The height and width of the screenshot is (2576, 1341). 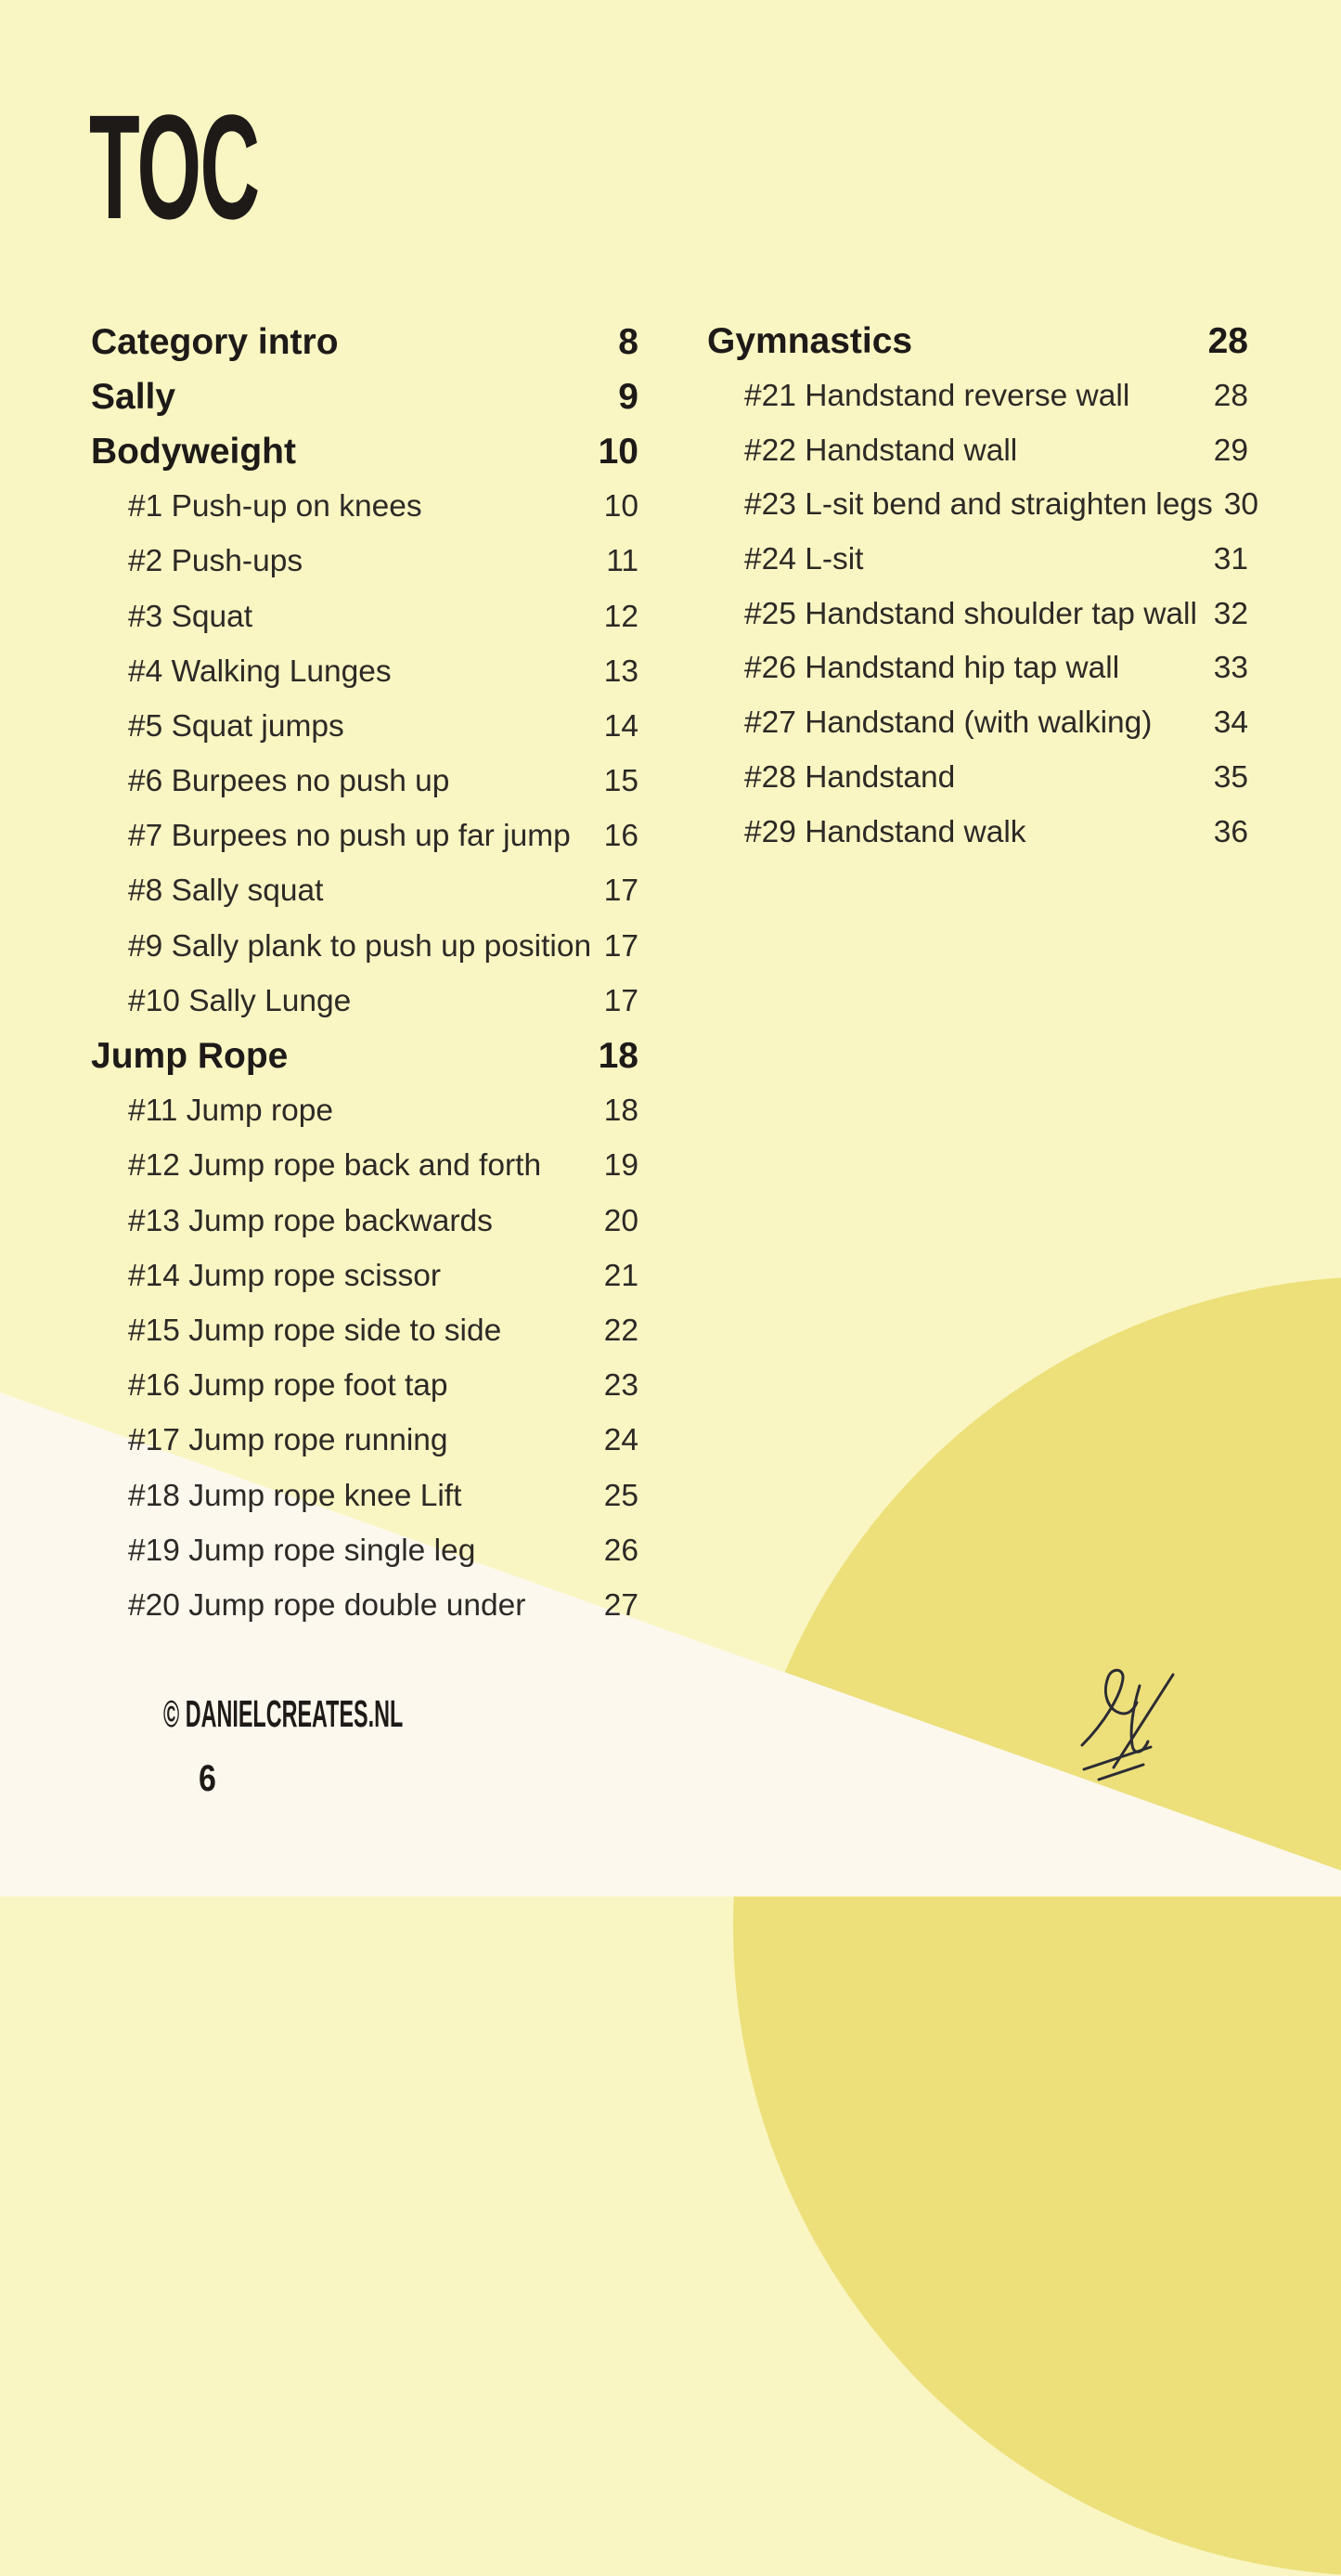 What do you see at coordinates (260, 671) in the screenshot?
I see `toc-entry-label: #4 Walking Lunges` at bounding box center [260, 671].